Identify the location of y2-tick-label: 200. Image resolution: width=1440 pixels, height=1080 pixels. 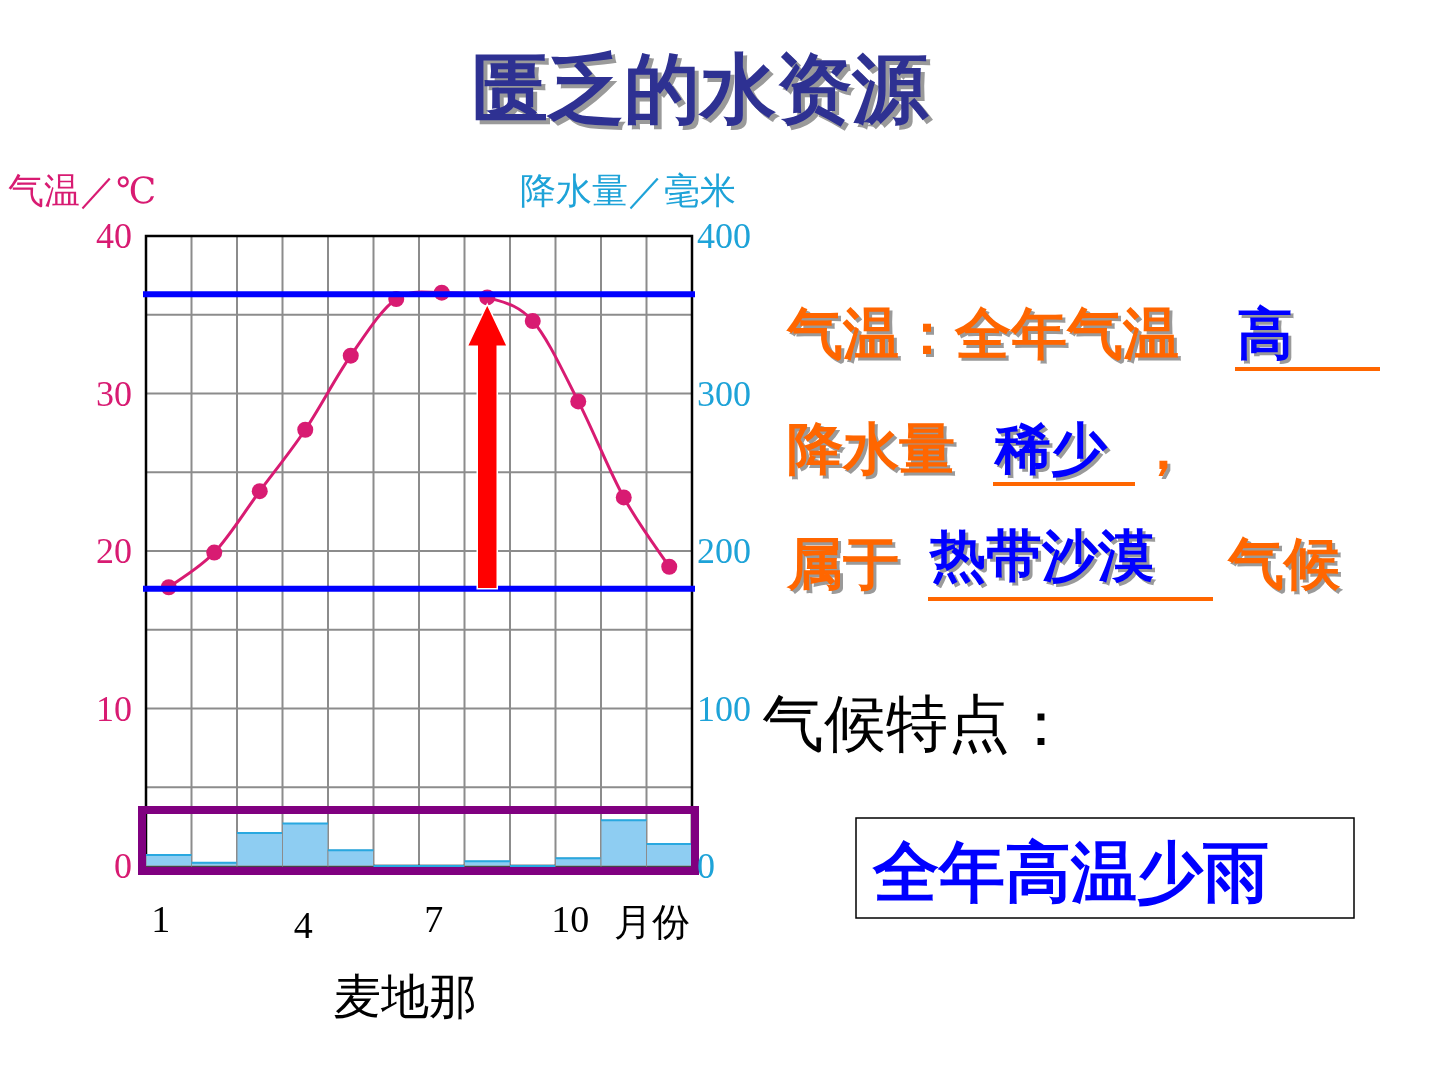
(724, 551).